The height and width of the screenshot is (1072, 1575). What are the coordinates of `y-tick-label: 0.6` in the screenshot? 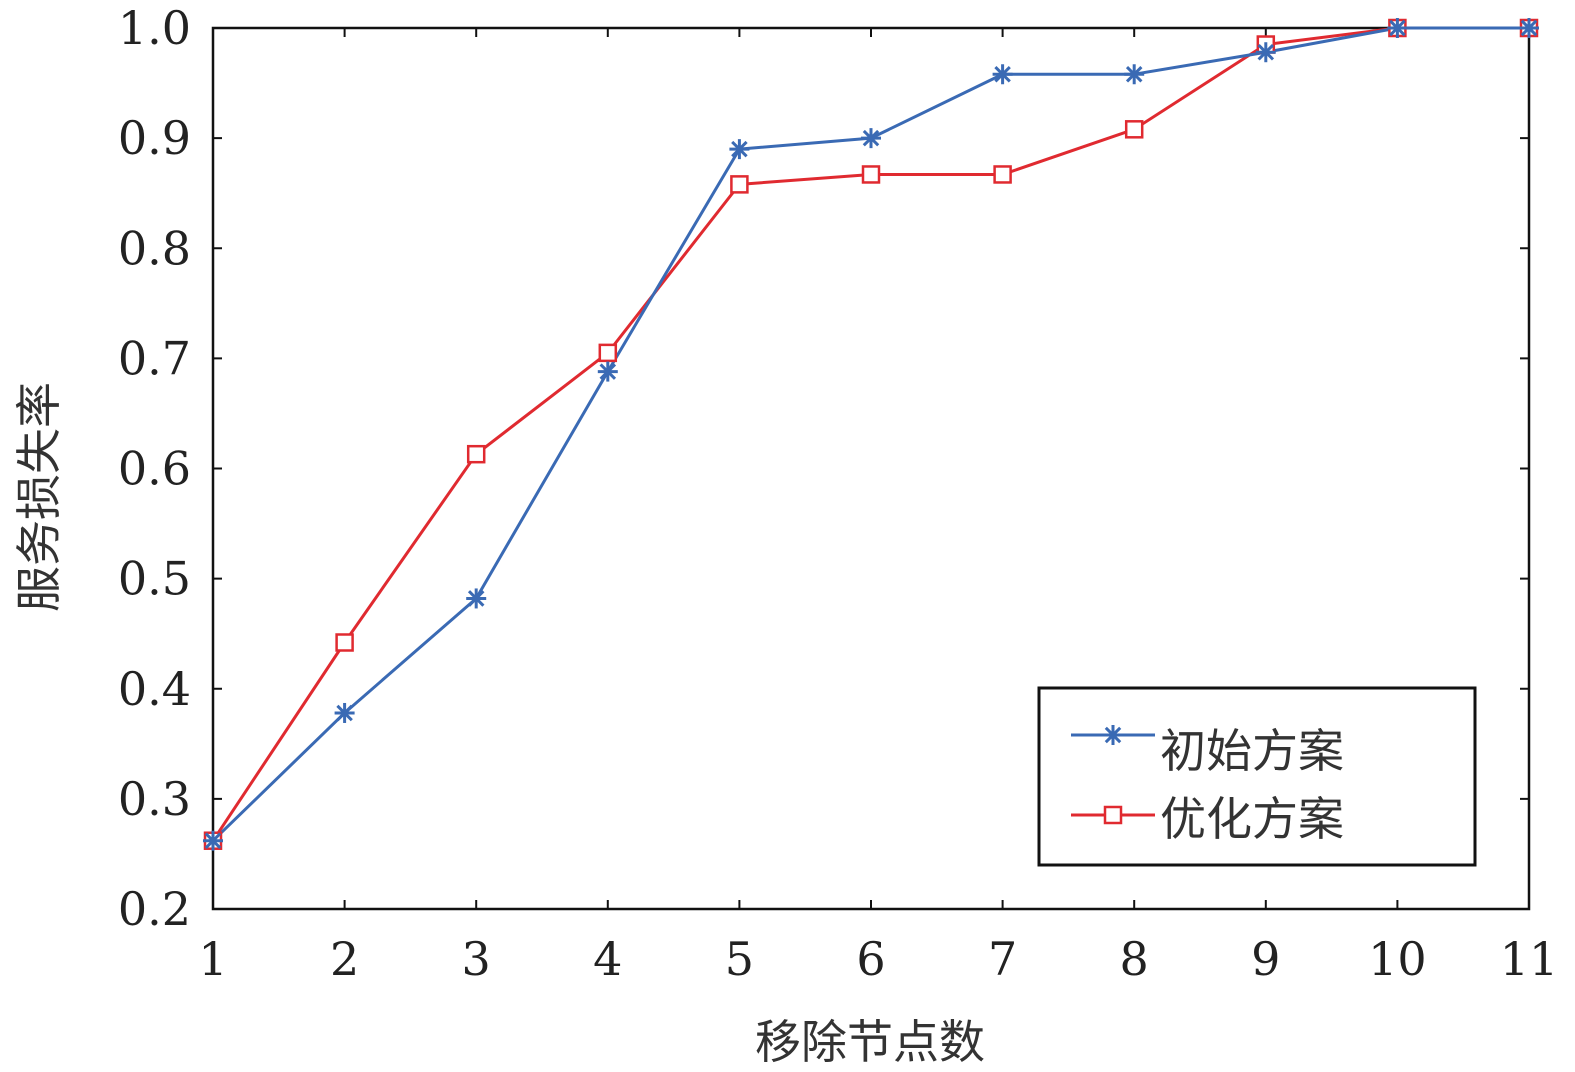 It's located at (154, 469).